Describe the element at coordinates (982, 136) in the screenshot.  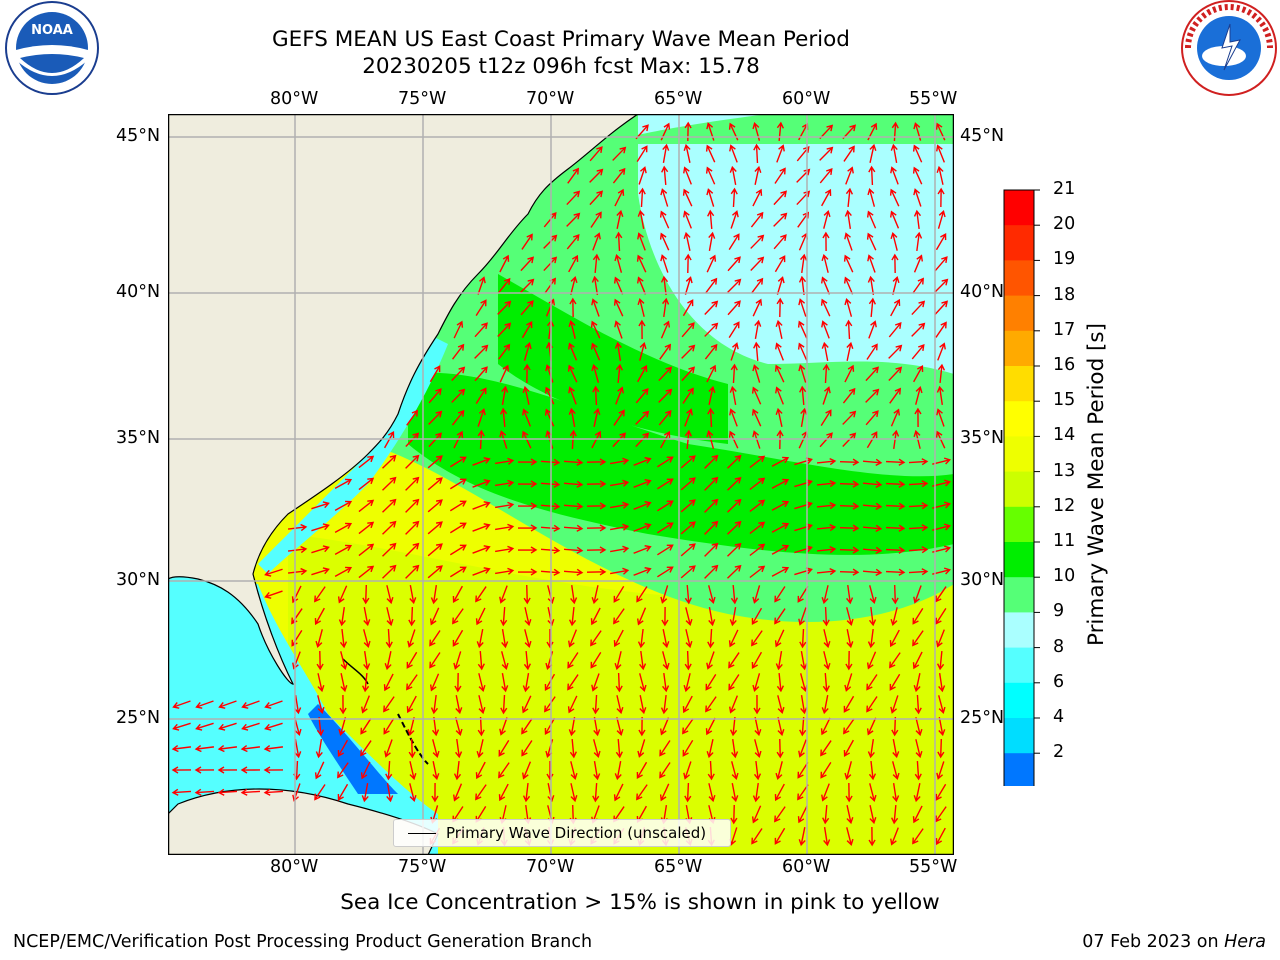
I see `lat-label-right-45n: 45°N` at that location.